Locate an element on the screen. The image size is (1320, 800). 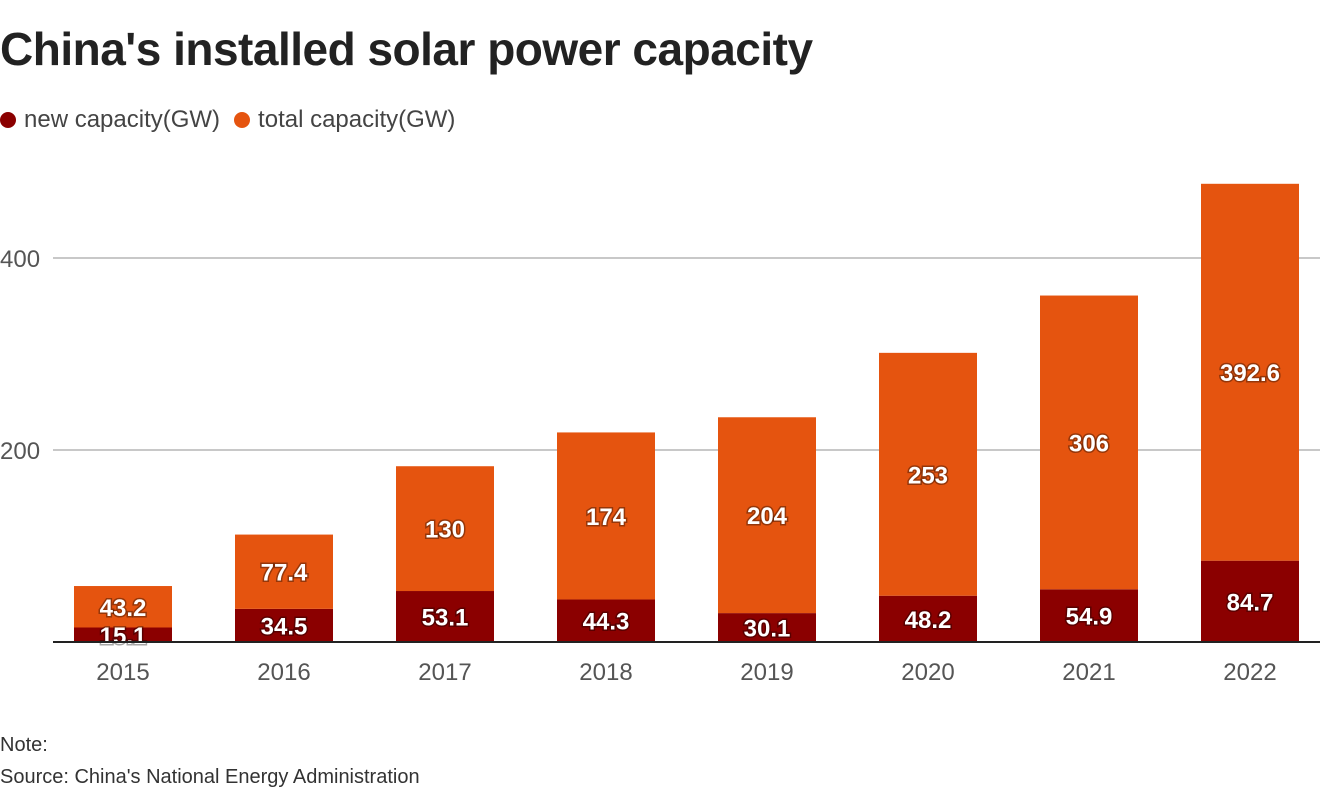
data-label-new: 48.2 is located at coordinates (928, 620).